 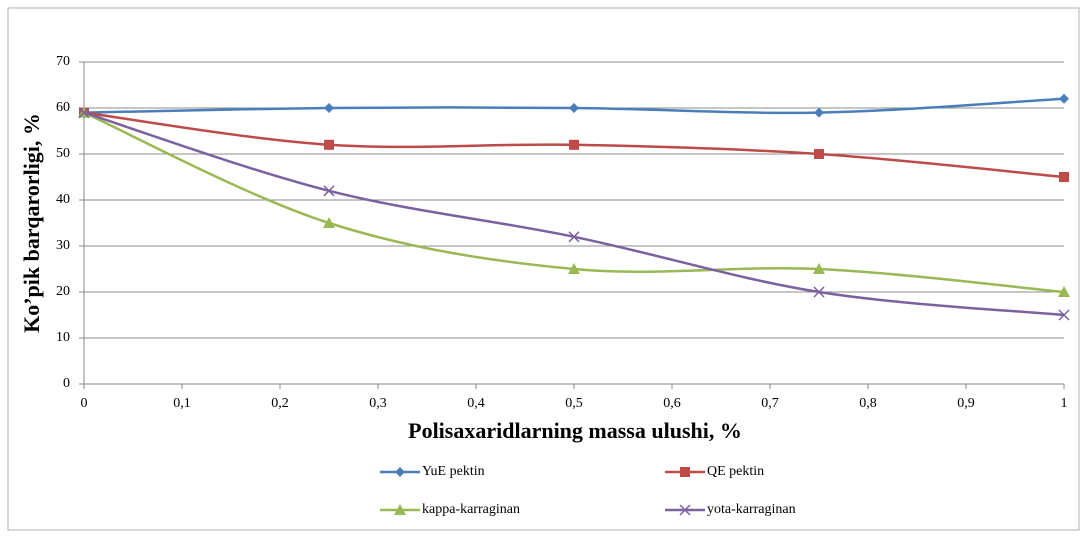 I want to click on legend-label: kappa-karraginan, so click(x=471, y=509).